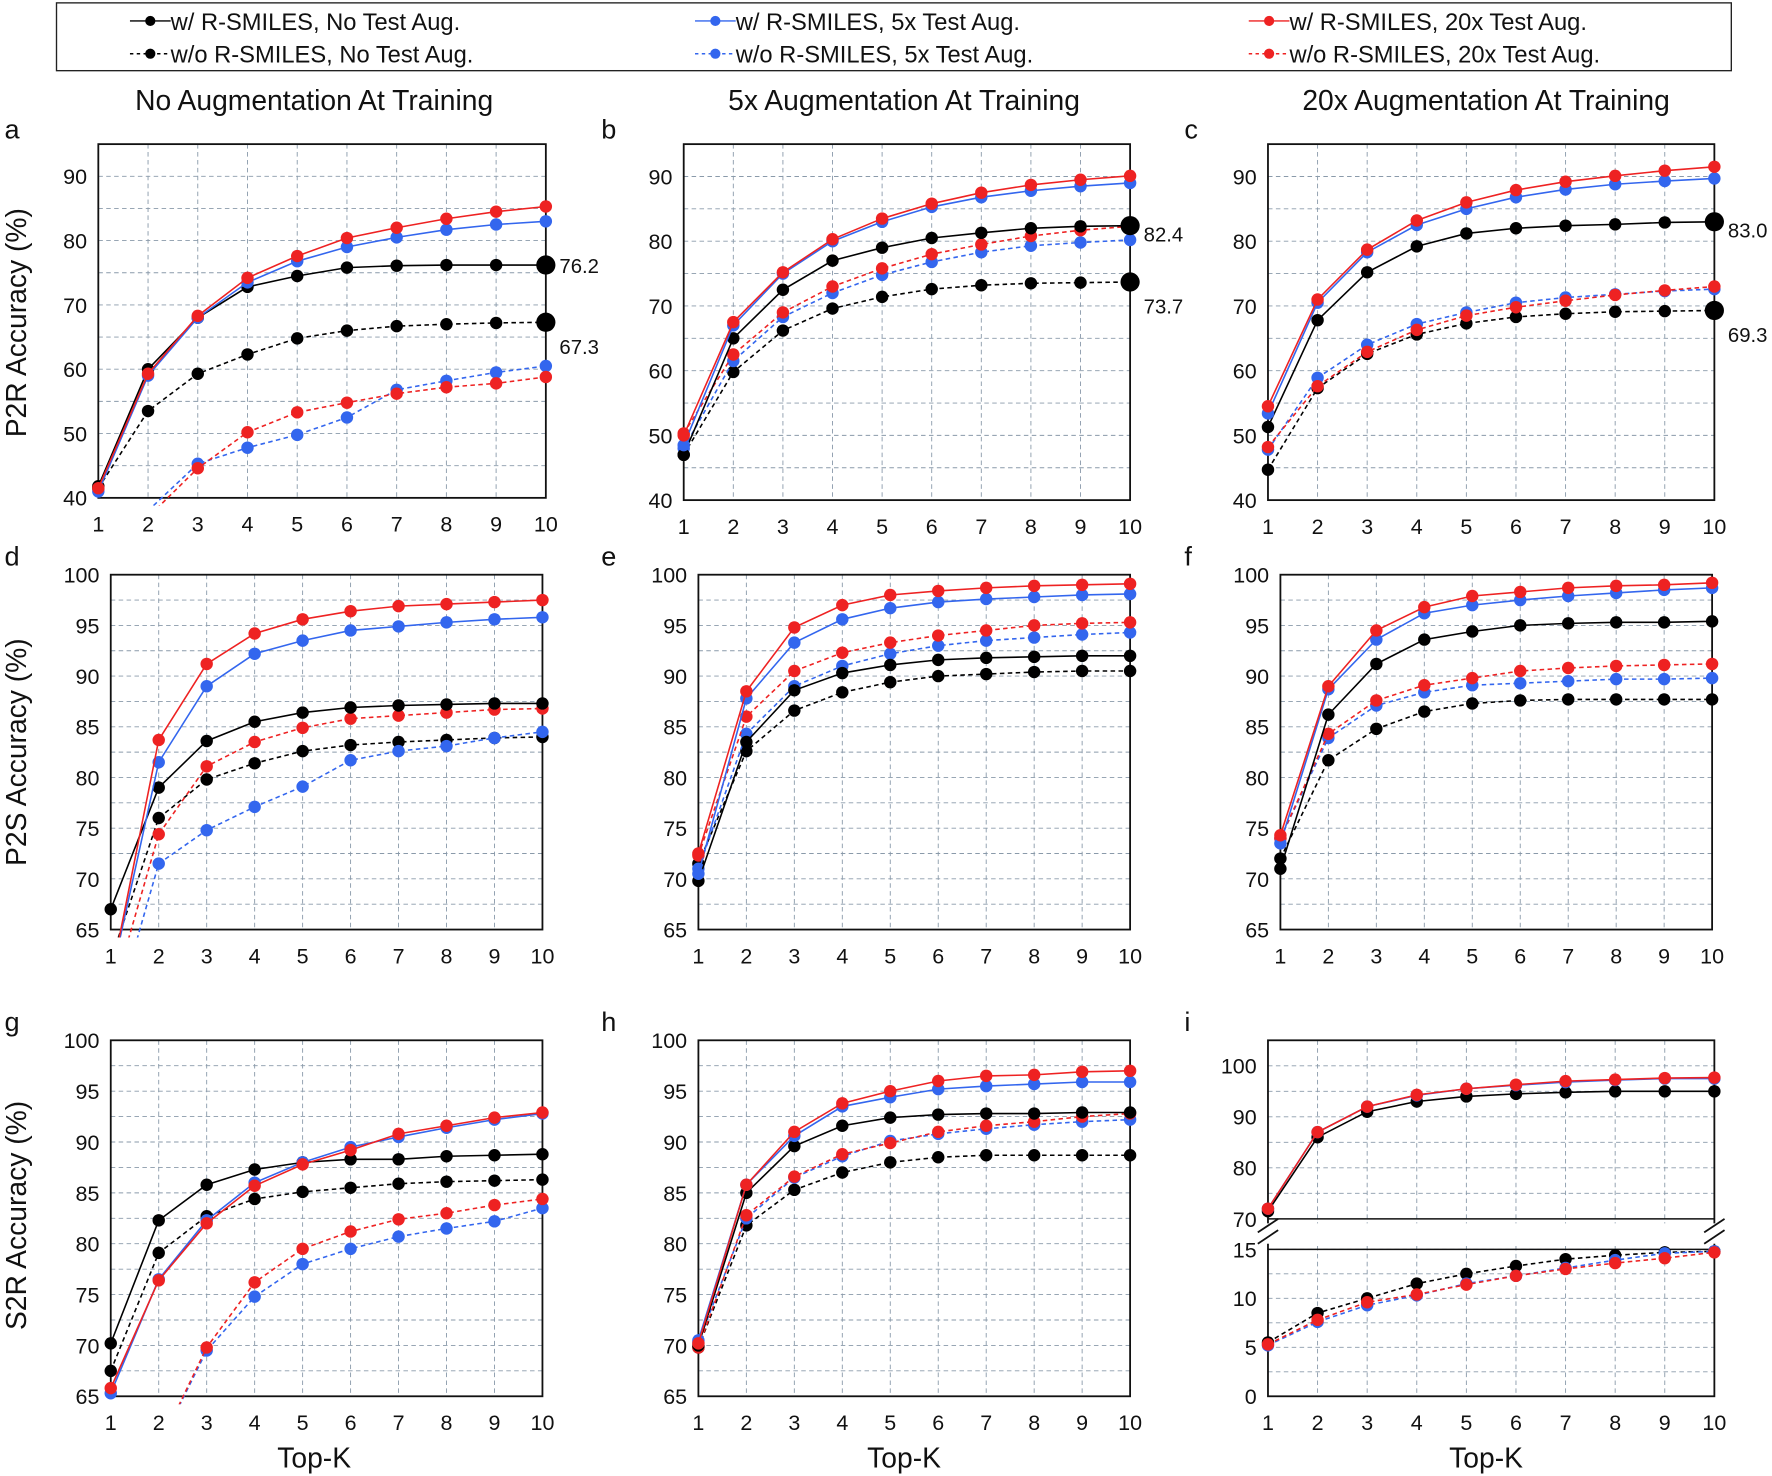 The width and height of the screenshot is (1772, 1476). What do you see at coordinates (1318, 527) in the screenshot?
I see `x-tick-label: 2` at bounding box center [1318, 527].